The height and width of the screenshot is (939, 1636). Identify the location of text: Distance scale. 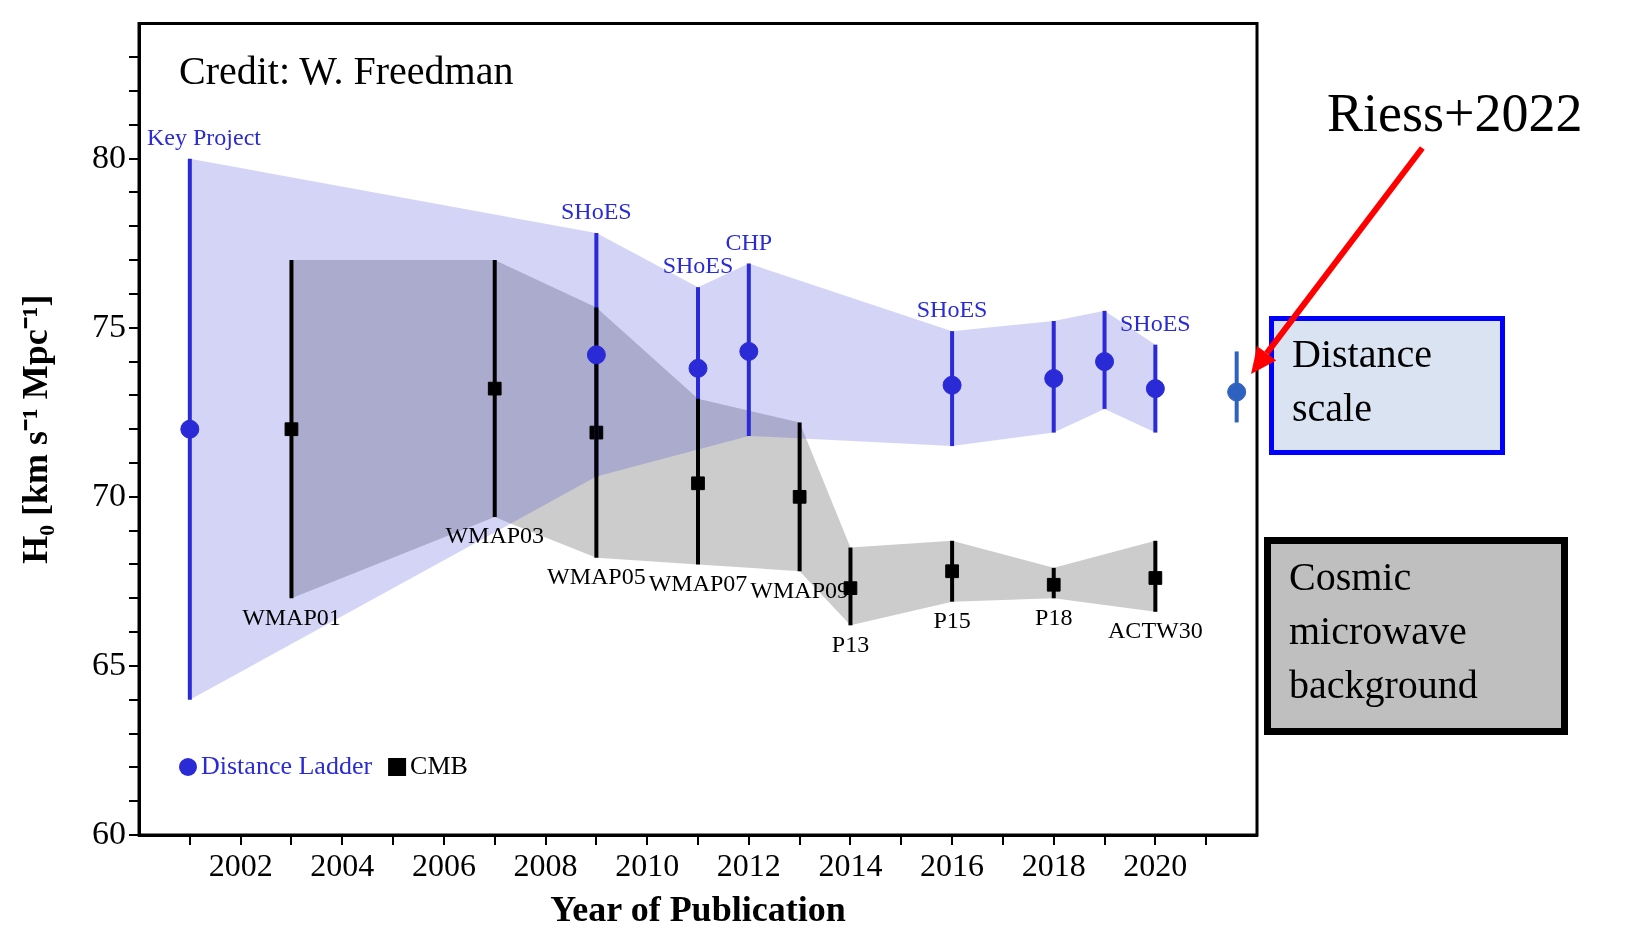
(1387, 385).